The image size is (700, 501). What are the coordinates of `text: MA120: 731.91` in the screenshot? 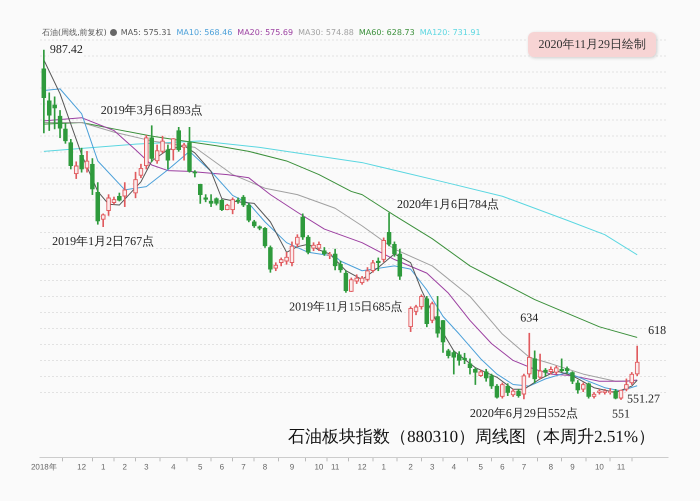 It's located at (450, 32).